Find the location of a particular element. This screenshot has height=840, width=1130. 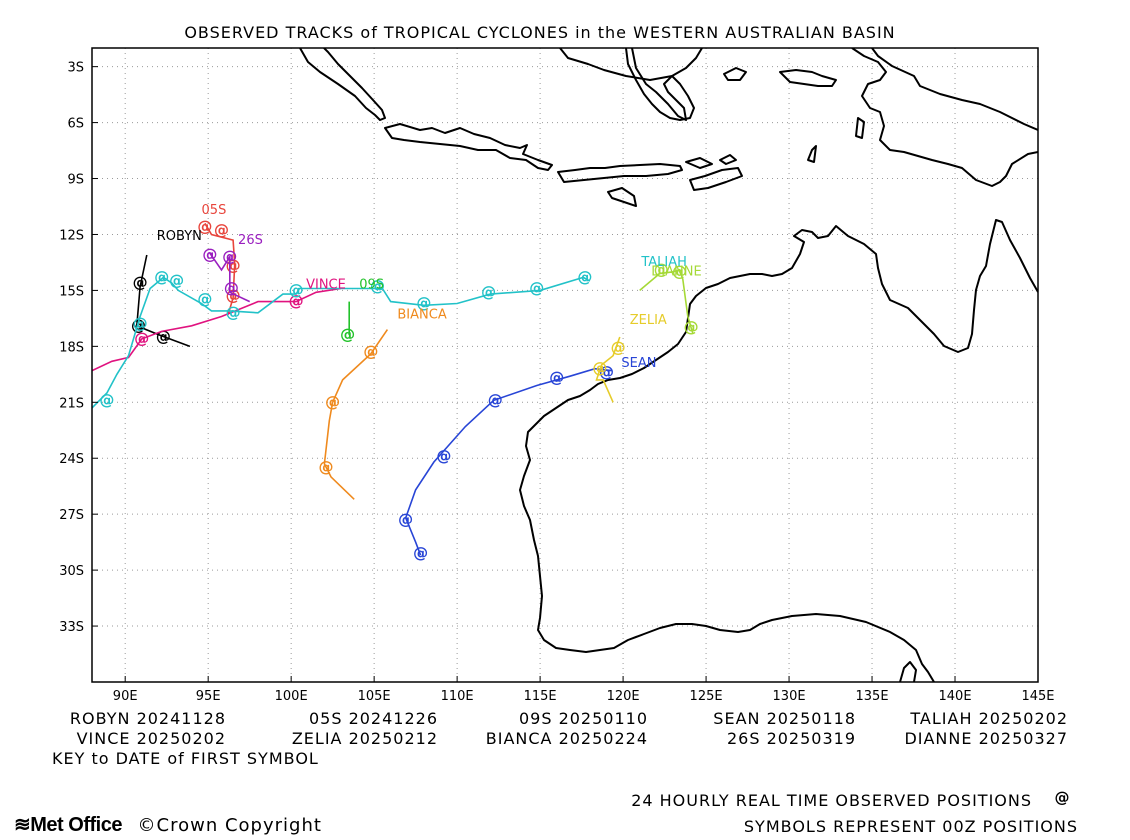

cyclone-label-26s: 26S is located at coordinates (250, 240).